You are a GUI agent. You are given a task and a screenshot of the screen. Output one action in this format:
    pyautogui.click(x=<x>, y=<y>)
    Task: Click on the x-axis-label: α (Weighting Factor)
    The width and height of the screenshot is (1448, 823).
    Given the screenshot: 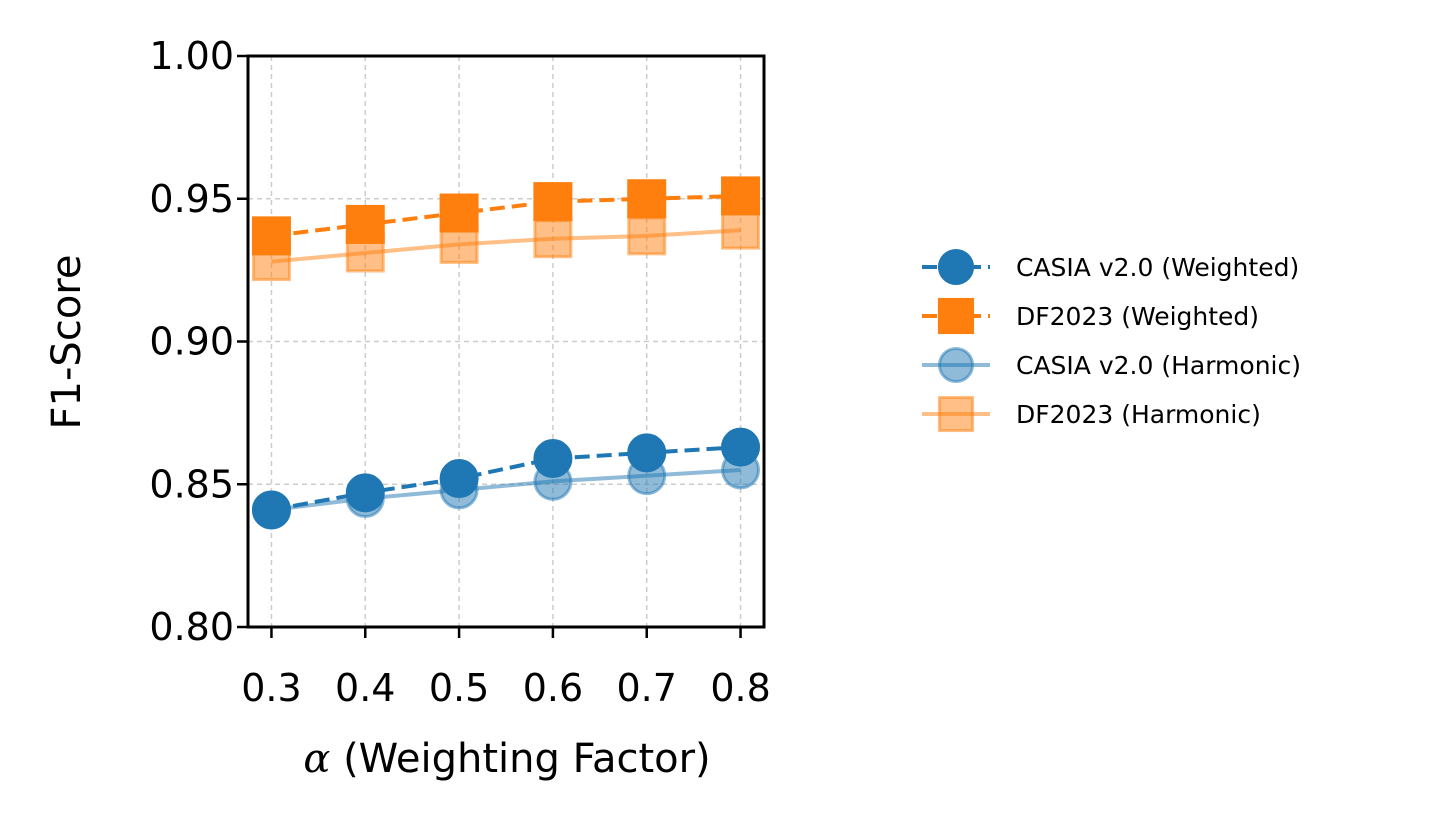 What is the action you would take?
    pyautogui.click(x=506, y=759)
    